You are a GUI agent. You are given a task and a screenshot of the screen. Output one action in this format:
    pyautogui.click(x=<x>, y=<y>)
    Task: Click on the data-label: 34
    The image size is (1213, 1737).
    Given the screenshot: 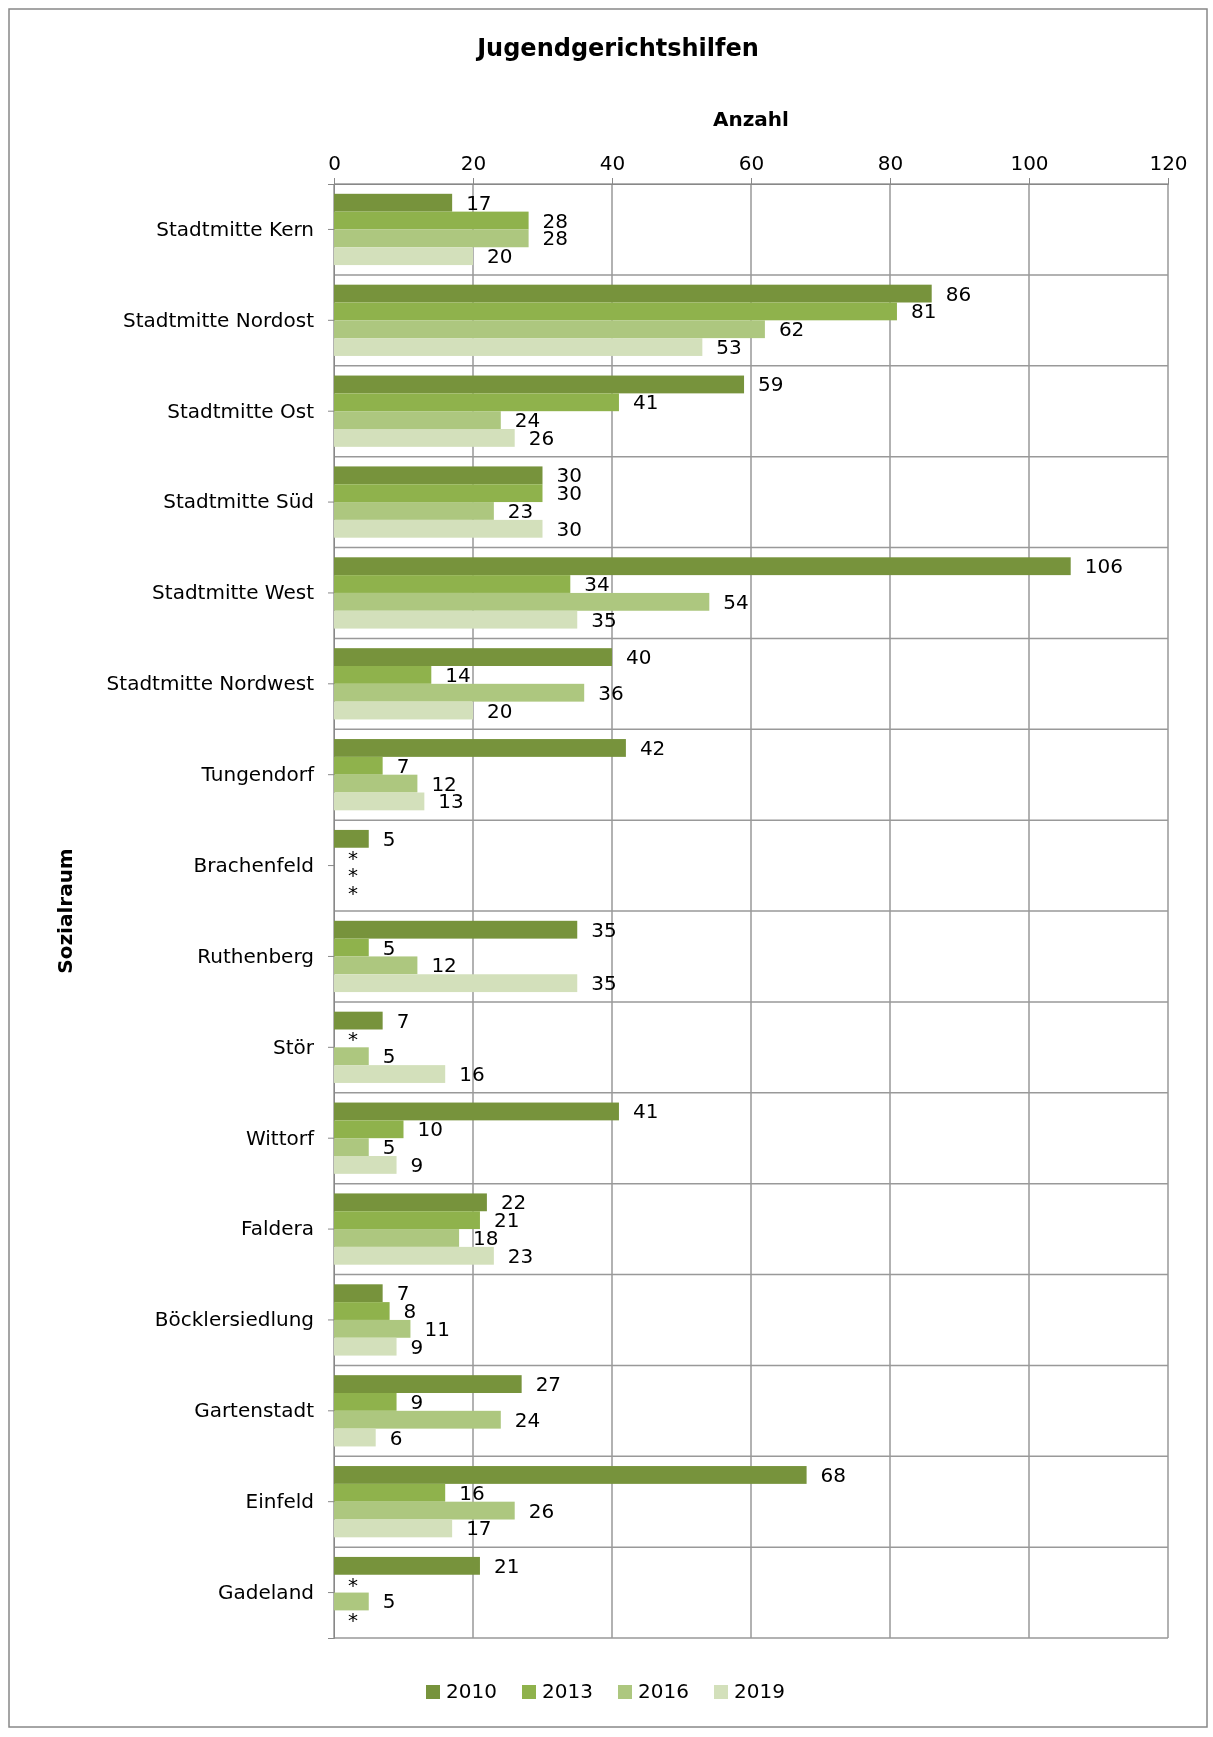 What is the action you would take?
    pyautogui.click(x=597, y=584)
    